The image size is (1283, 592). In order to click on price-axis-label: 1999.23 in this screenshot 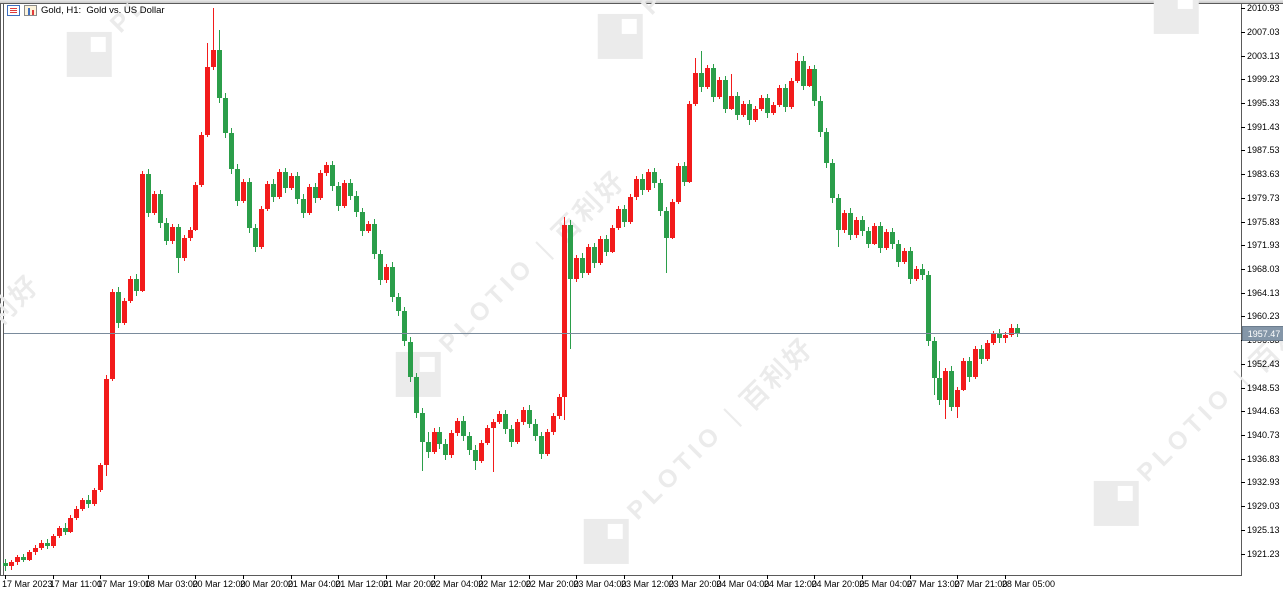, I will do `click(1263, 79)`.